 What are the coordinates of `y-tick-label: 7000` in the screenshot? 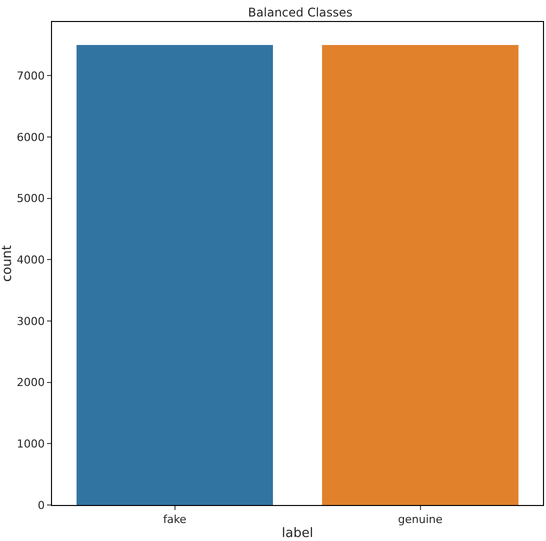 It's located at (30, 76).